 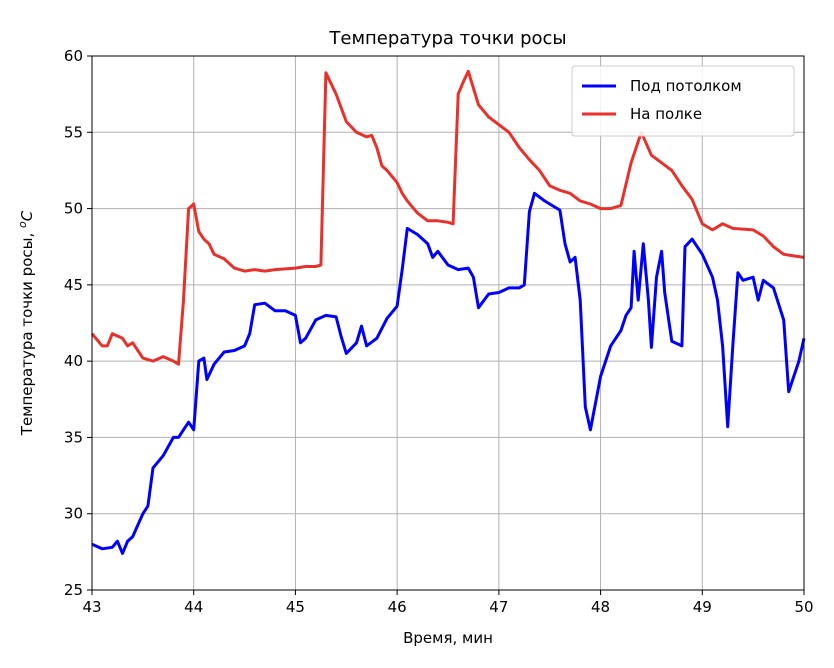 I want to click on y-tick-label: 35, so click(x=73, y=437).